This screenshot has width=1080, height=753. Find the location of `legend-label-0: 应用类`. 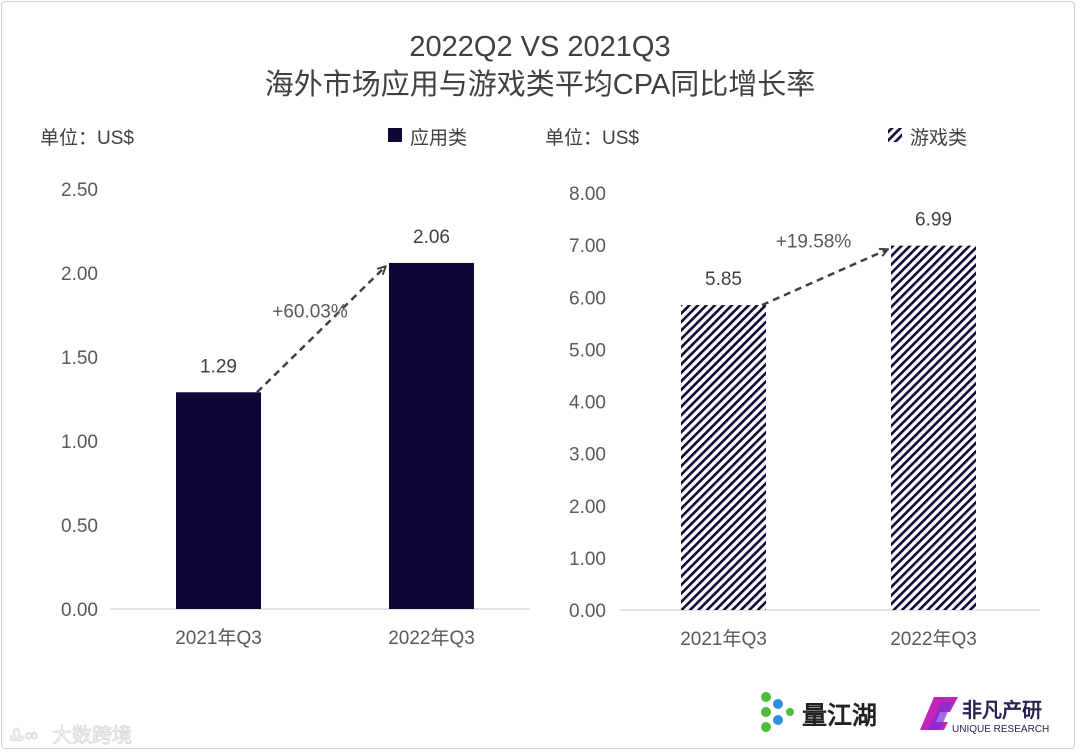

legend-label-0: 应用类 is located at coordinates (438, 138).